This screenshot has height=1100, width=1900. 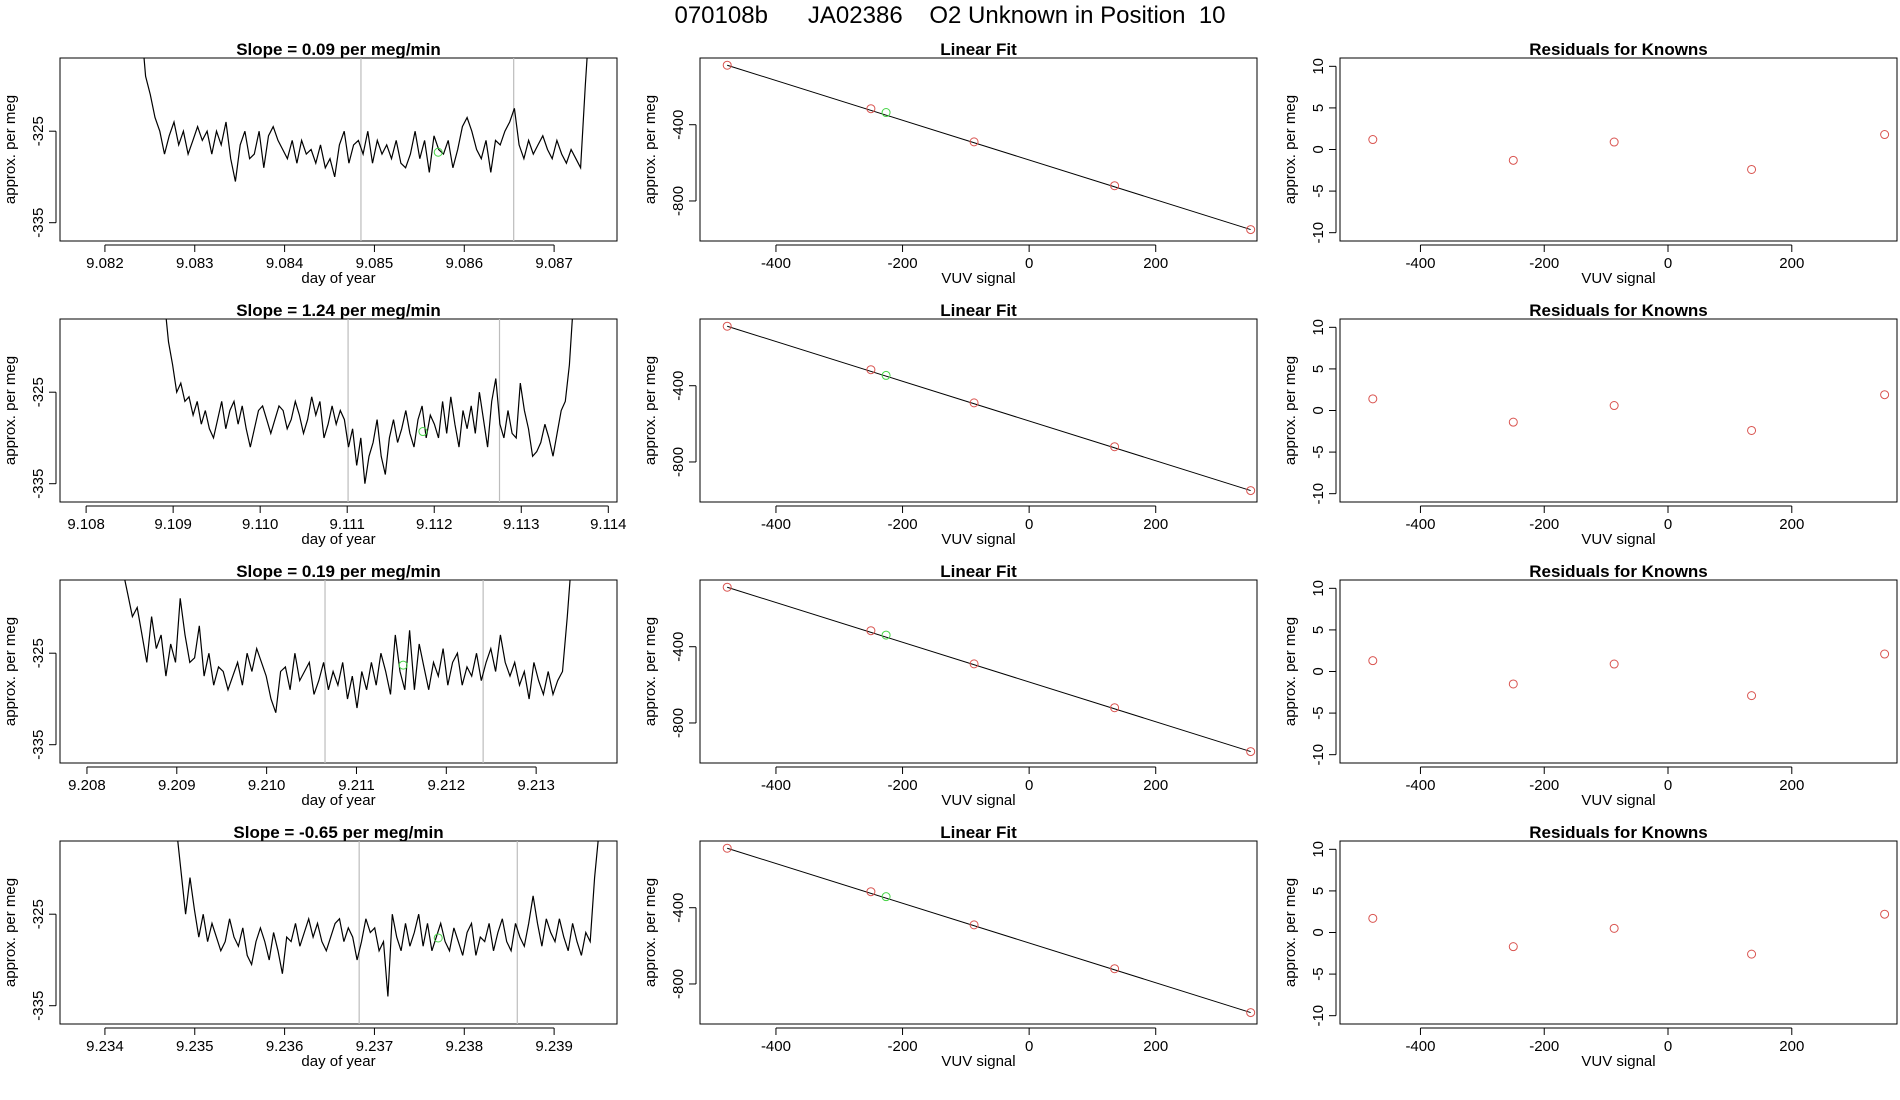 I want to click on x-axis-label: day of year, so click(x=338, y=539).